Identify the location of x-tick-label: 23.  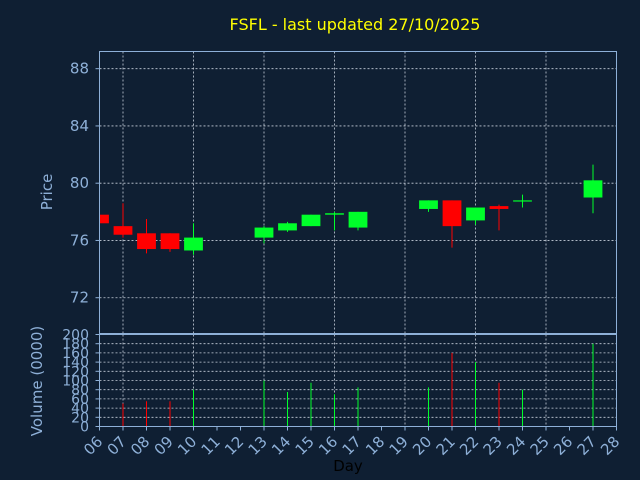
(493, 446).